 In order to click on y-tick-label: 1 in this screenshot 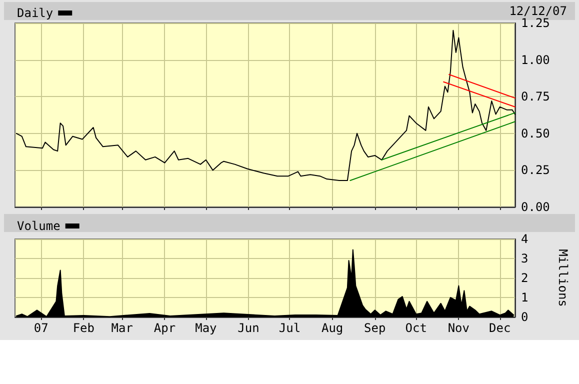, I will do `click(524, 297)`.